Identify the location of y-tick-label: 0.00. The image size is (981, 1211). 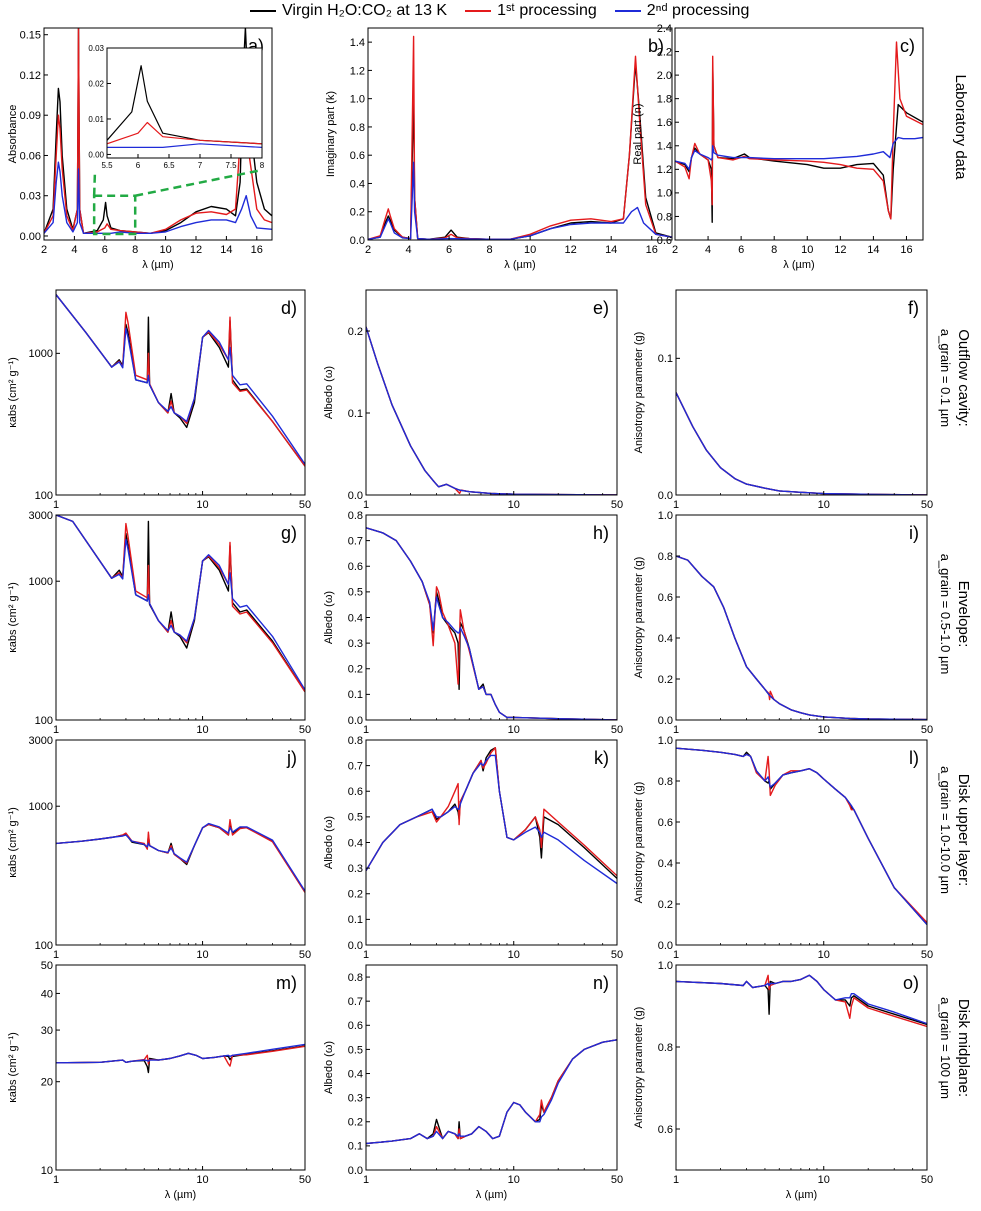
(96, 154).